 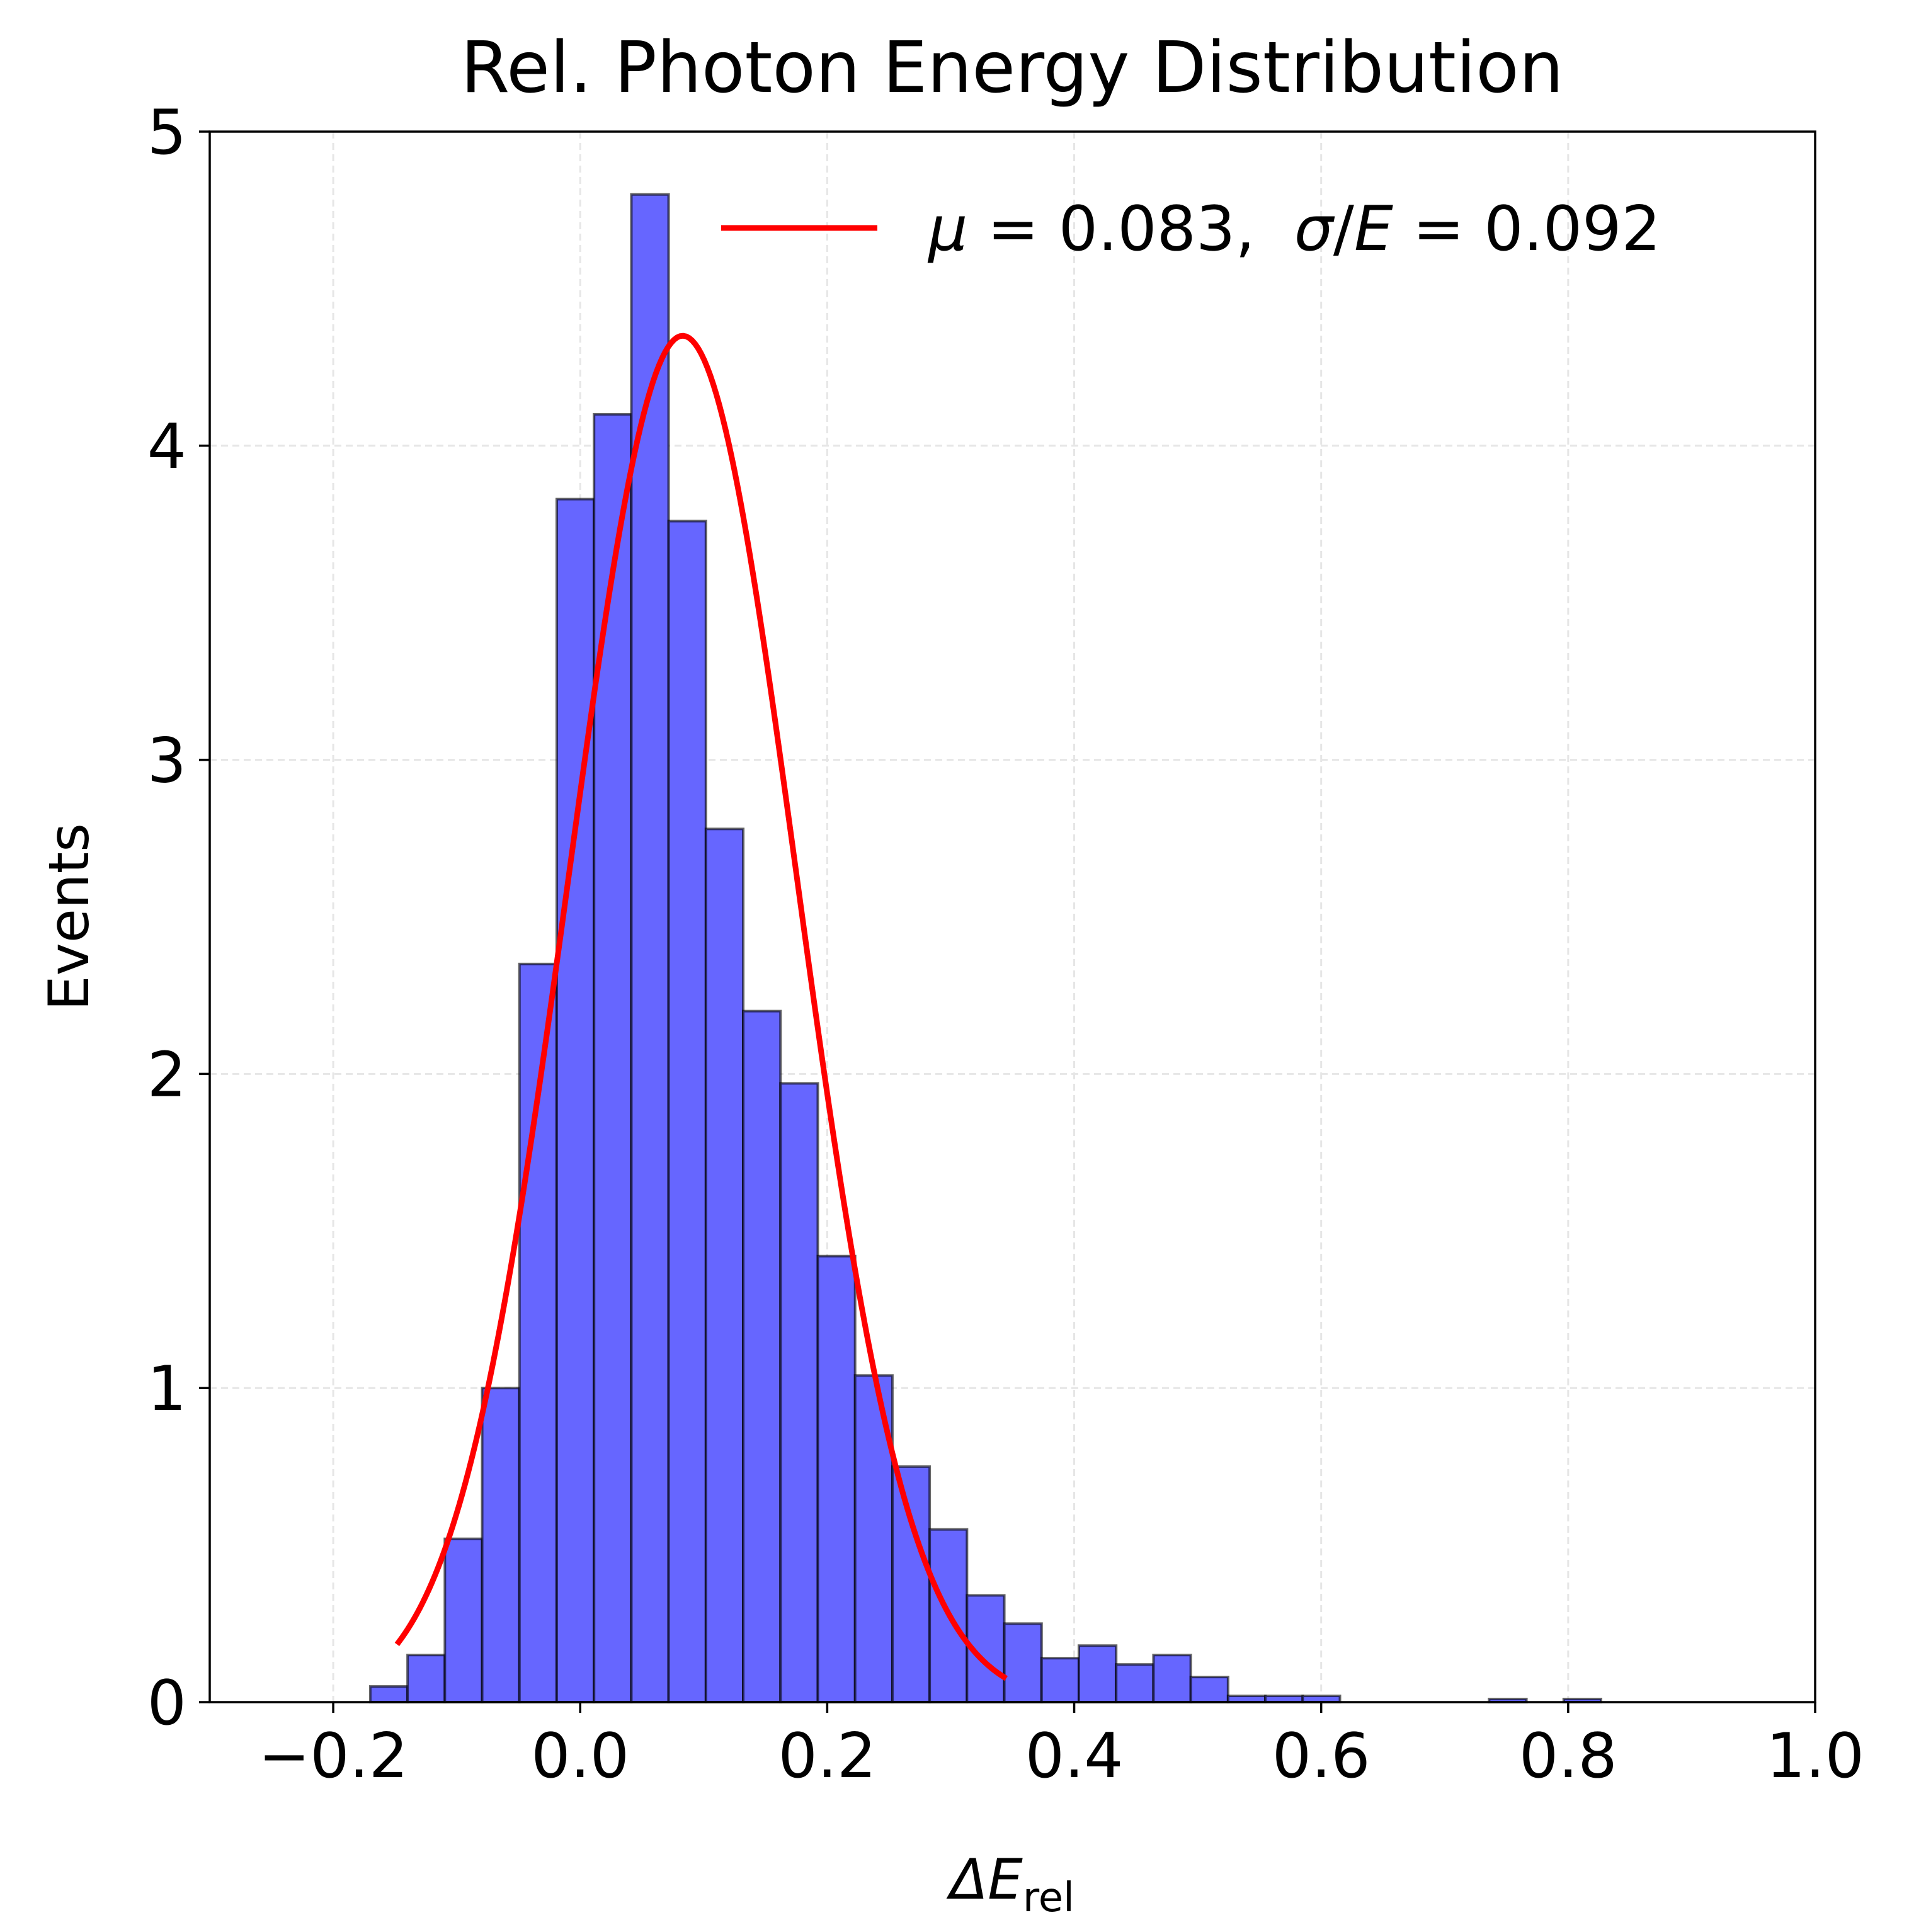 I want to click on x-tick-label-5: 0.8, so click(x=1568, y=1756).